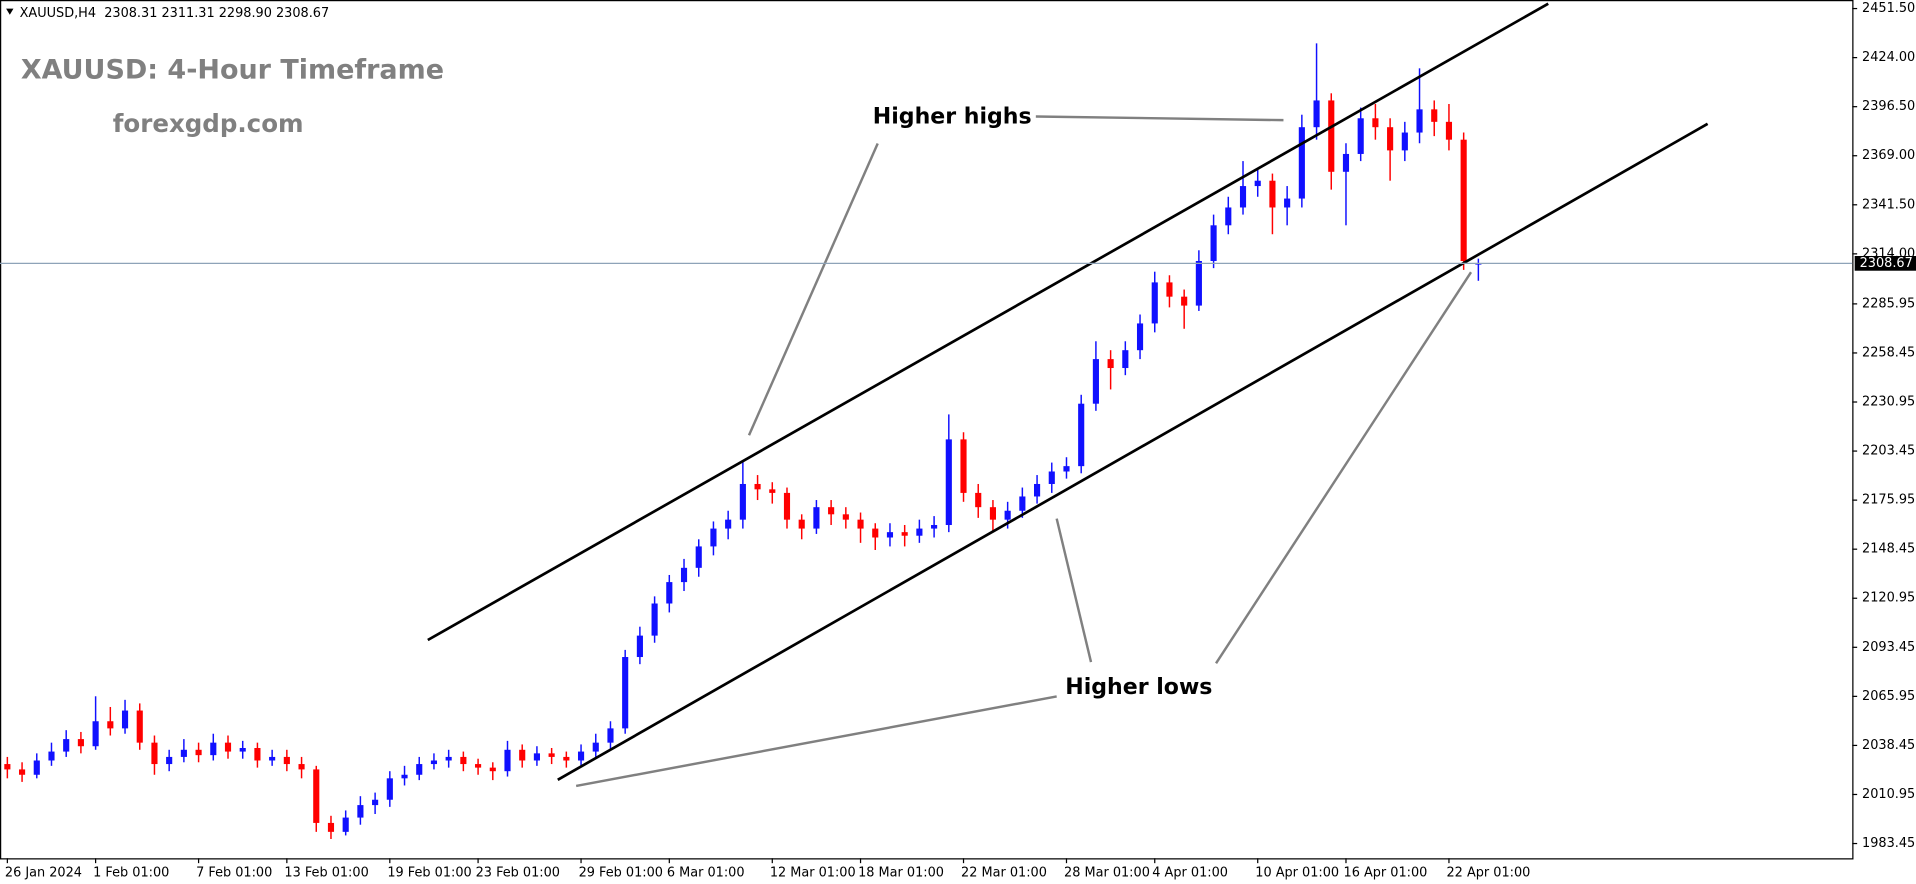  What do you see at coordinates (1138, 687) in the screenshot?
I see `annotation: Higher lows` at bounding box center [1138, 687].